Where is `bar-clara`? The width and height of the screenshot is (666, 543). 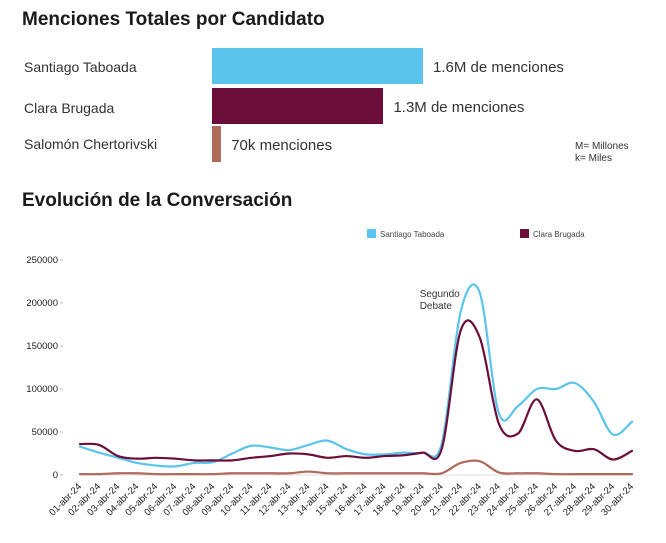 bar-clara is located at coordinates (298, 106).